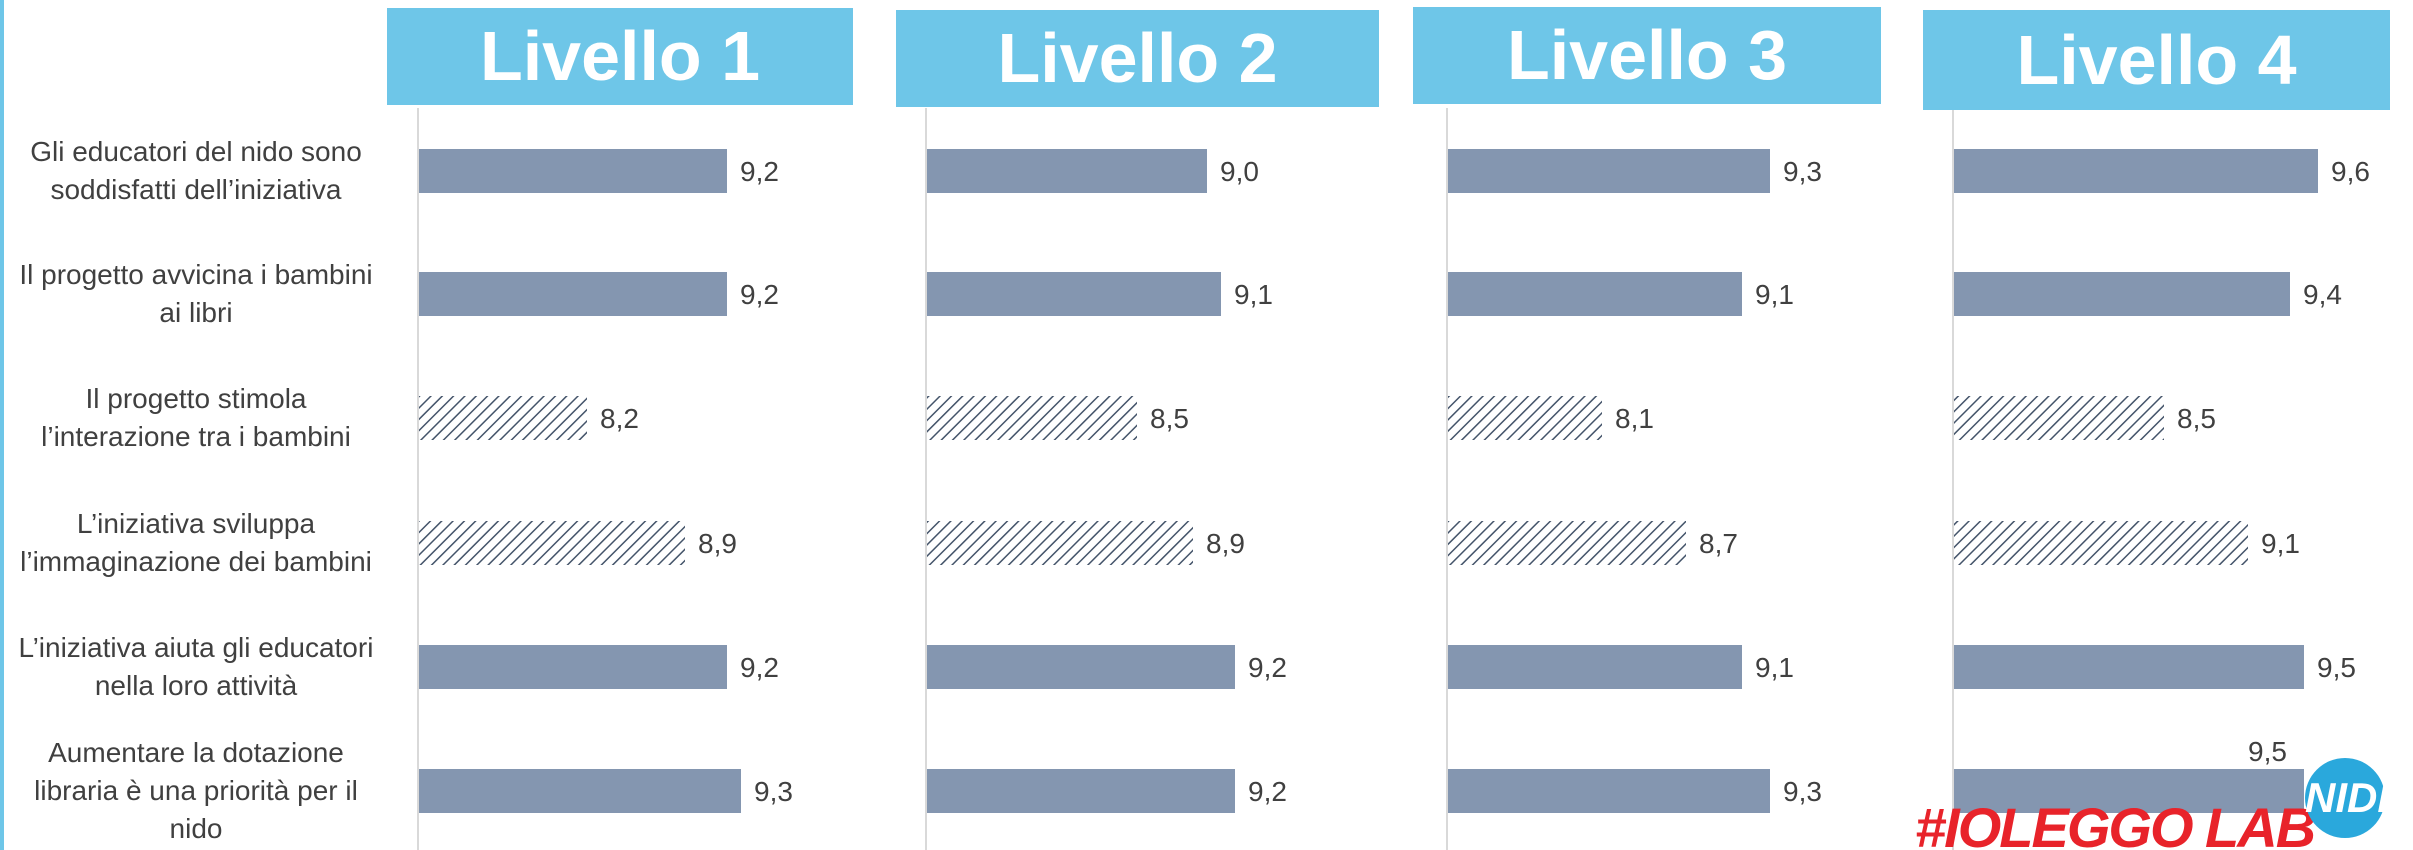 The width and height of the screenshot is (2413, 850). Describe the element at coordinates (1802, 791) in the screenshot. I see `value-label-p3-r6: 9,3` at that location.